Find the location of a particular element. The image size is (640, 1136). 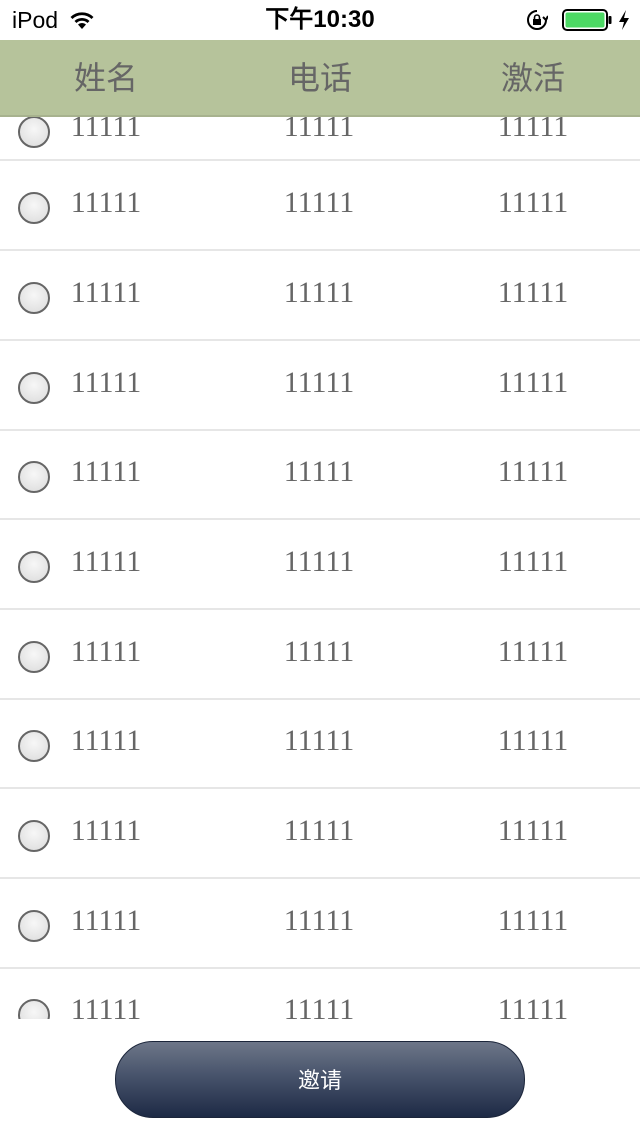

status-right is located at coordinates (578, 20).